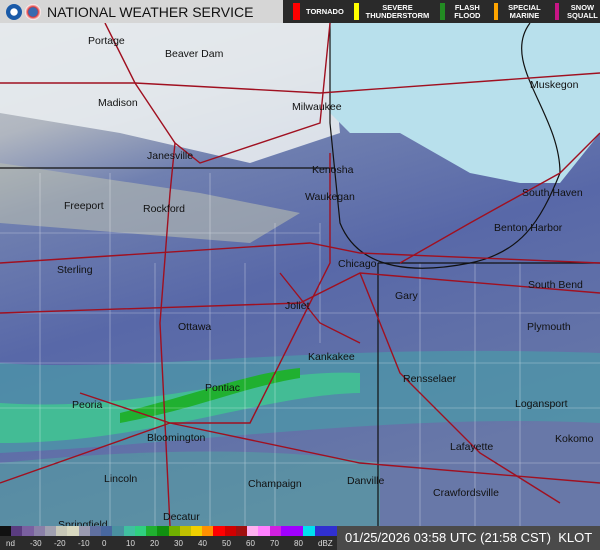 This screenshot has height=550, width=600. I want to click on city-label: Milwaukee, so click(317, 107).